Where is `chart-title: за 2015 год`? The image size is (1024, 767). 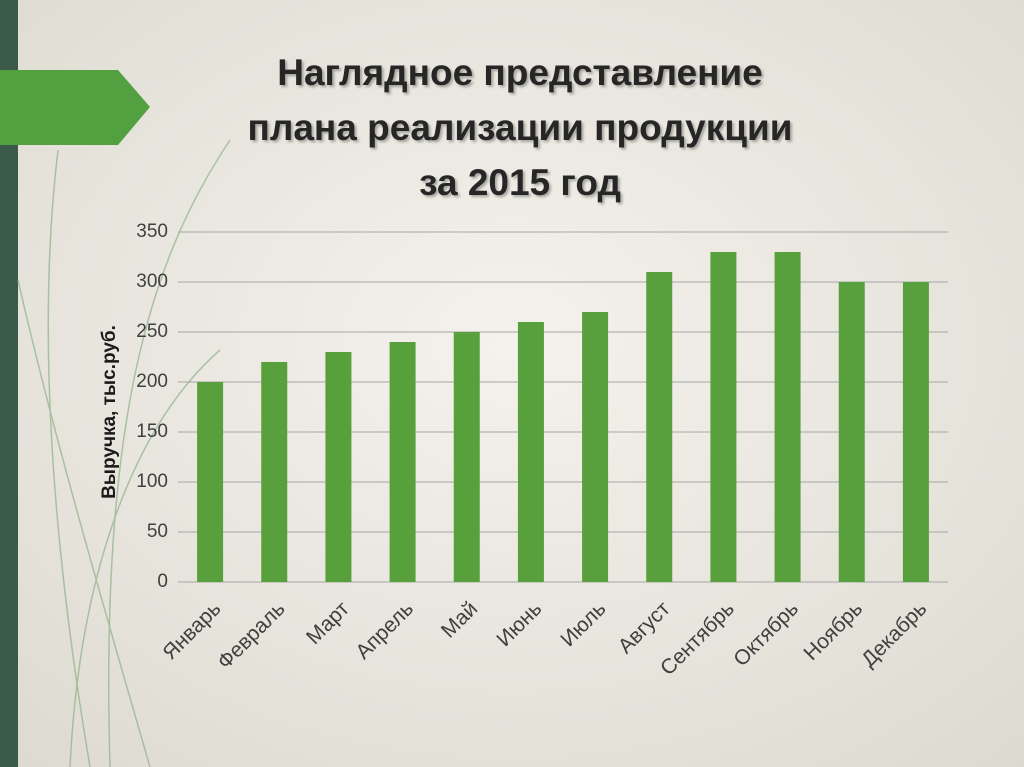 chart-title: за 2015 год is located at coordinates (520, 182).